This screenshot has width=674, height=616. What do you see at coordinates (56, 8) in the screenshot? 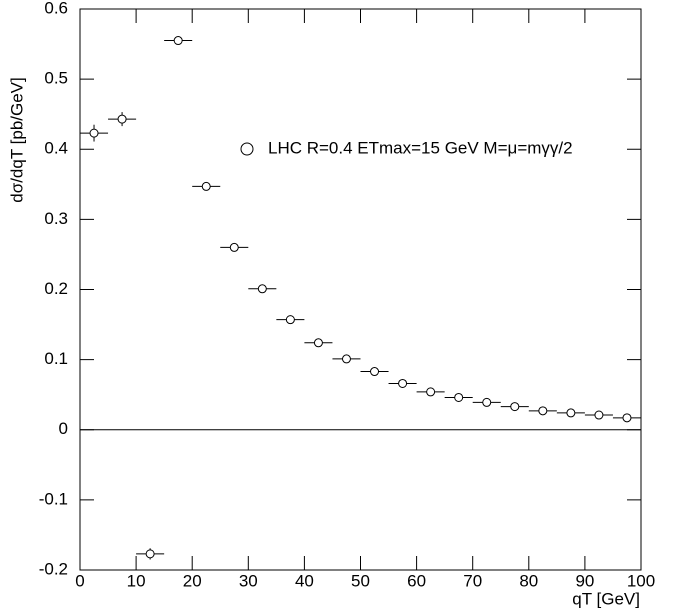
I see `y-tick-label: 0.6` at bounding box center [56, 8].